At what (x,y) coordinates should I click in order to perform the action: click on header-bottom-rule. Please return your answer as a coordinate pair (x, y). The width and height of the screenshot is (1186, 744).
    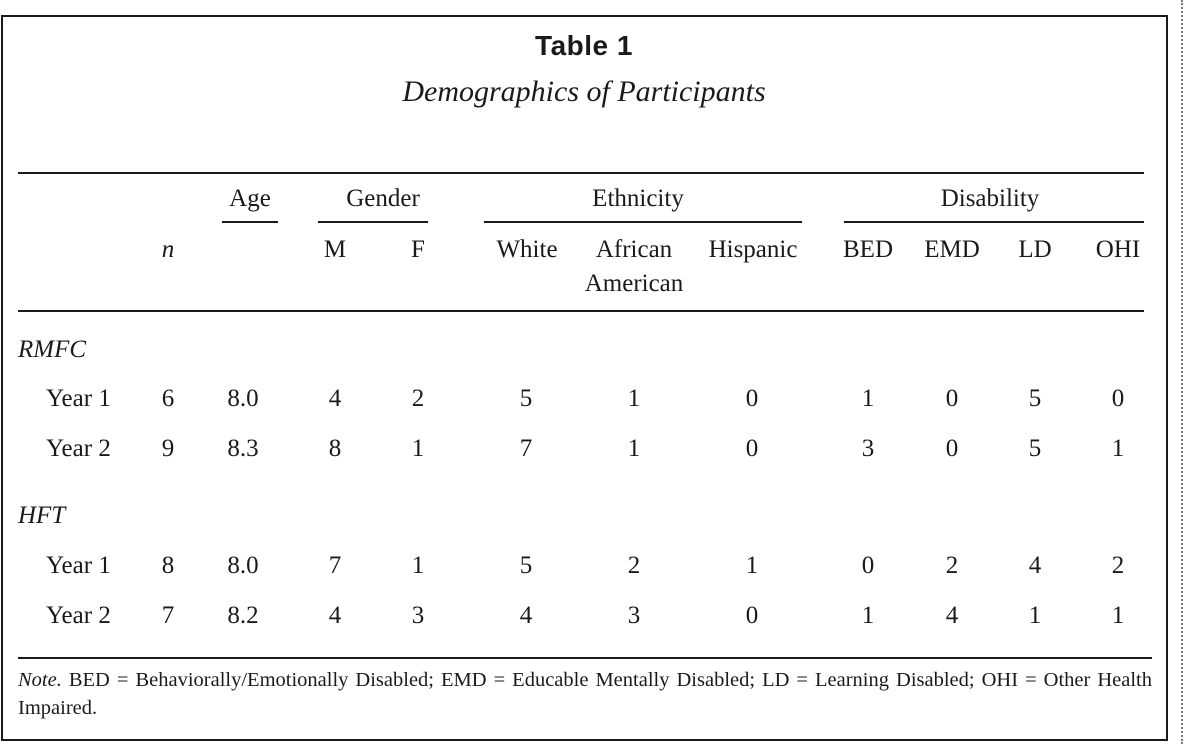
    Looking at the image, I should click on (581, 311).